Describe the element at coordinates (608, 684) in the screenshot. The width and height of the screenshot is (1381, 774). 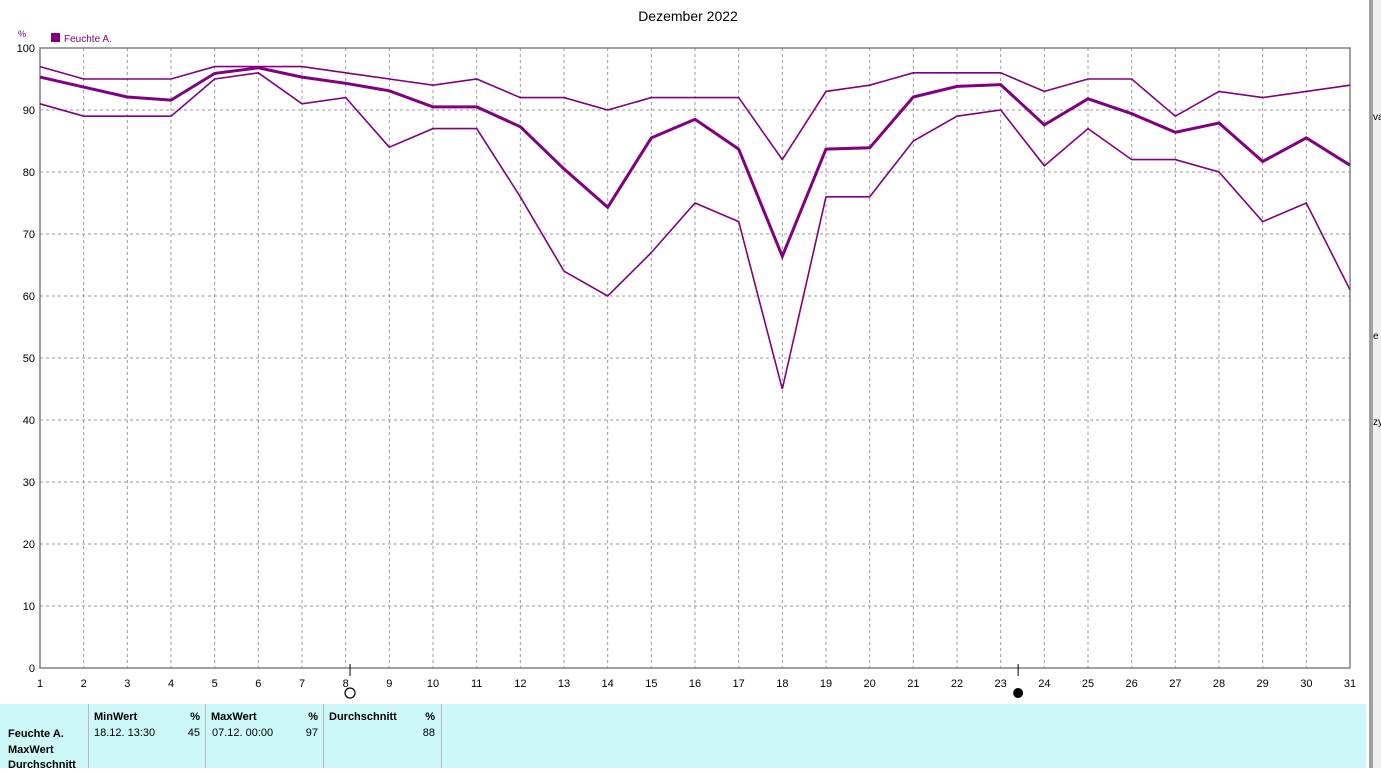
I see `x-tick-label: 14` at that location.